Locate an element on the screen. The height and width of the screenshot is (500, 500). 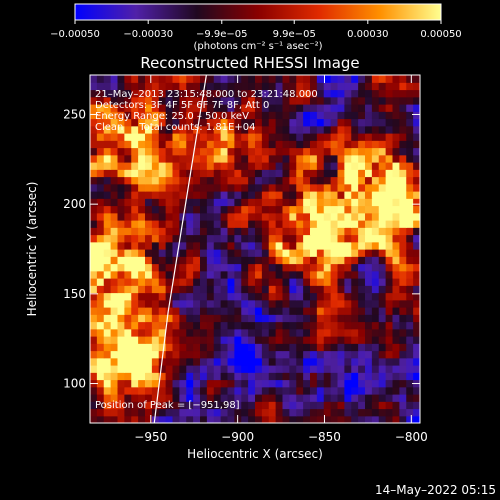
annotation-line-3: Energy Range: 25.0 – 50.0 keV is located at coordinates (172, 116).